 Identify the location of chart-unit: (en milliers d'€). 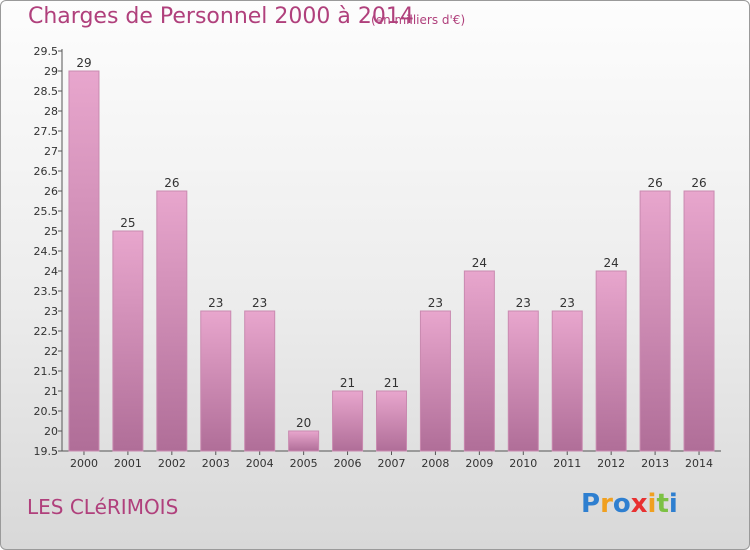
(418, 20).